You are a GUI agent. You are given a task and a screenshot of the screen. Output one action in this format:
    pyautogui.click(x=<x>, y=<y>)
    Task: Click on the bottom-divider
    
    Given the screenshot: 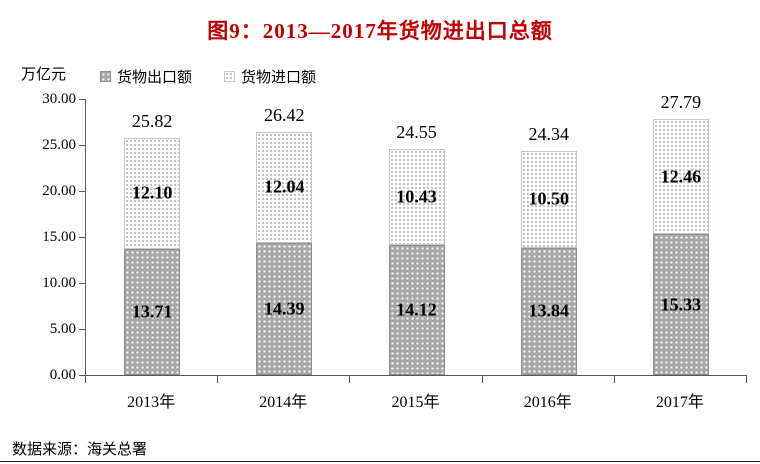 What is the action you would take?
    pyautogui.click(x=380, y=461)
    